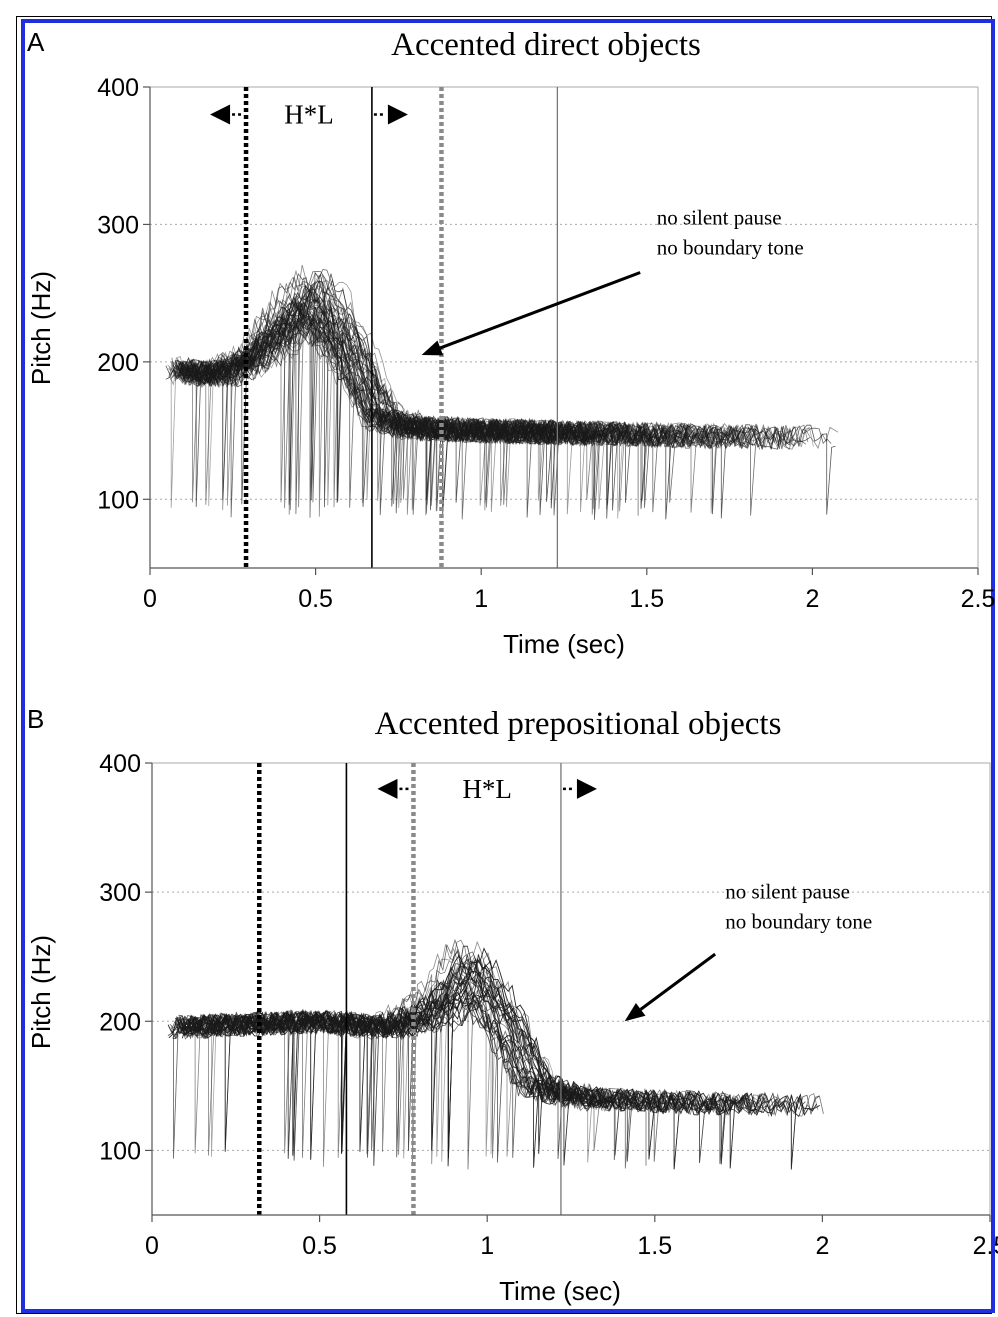 The height and width of the screenshot is (1317, 998). Describe the element at coordinates (36, 42) in the screenshot. I see `panel-letter: A` at that location.